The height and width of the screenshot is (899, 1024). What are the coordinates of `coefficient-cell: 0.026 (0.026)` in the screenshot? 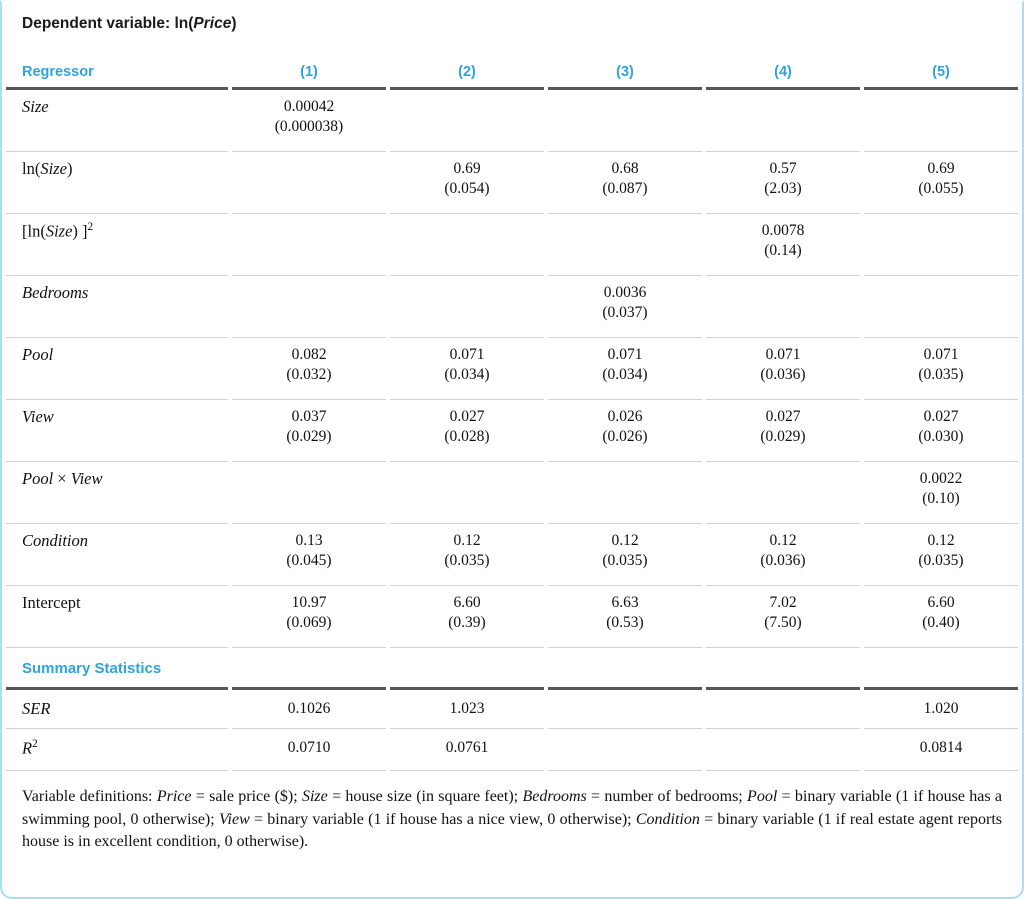 It's located at (625, 431).